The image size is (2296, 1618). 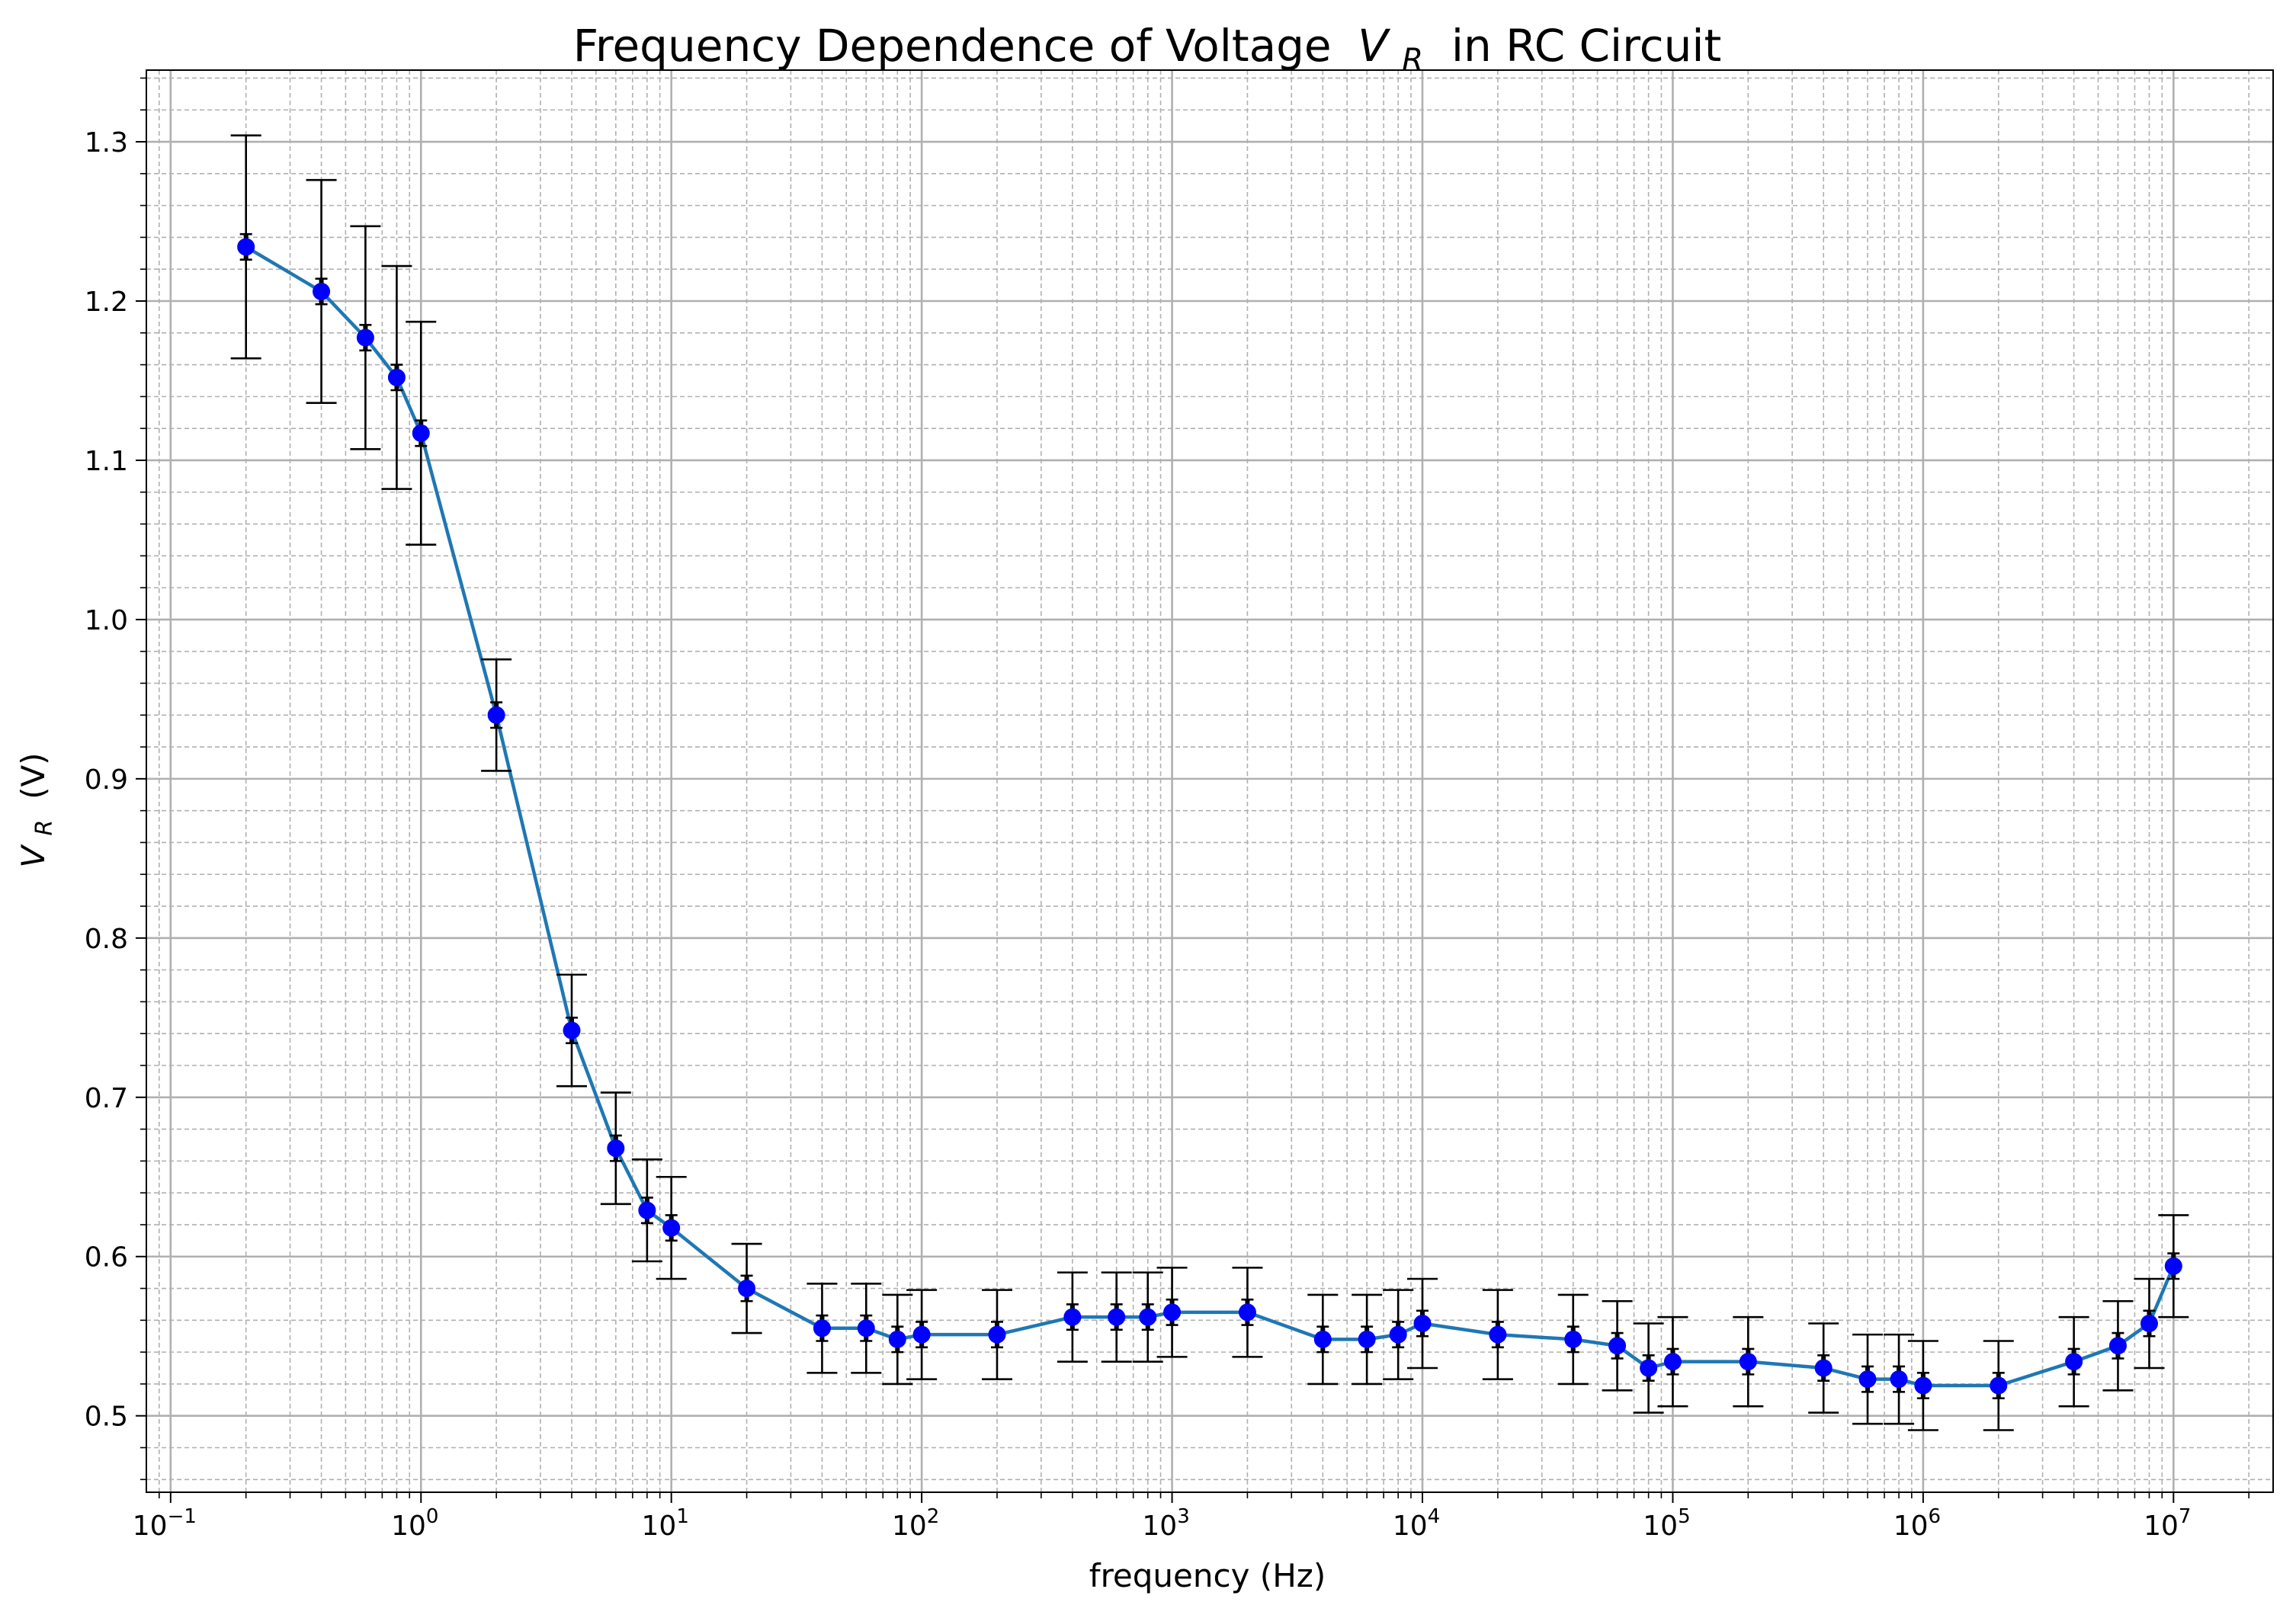 What do you see at coordinates (106, 780) in the screenshot?
I see `y-tick-label: 0.9` at bounding box center [106, 780].